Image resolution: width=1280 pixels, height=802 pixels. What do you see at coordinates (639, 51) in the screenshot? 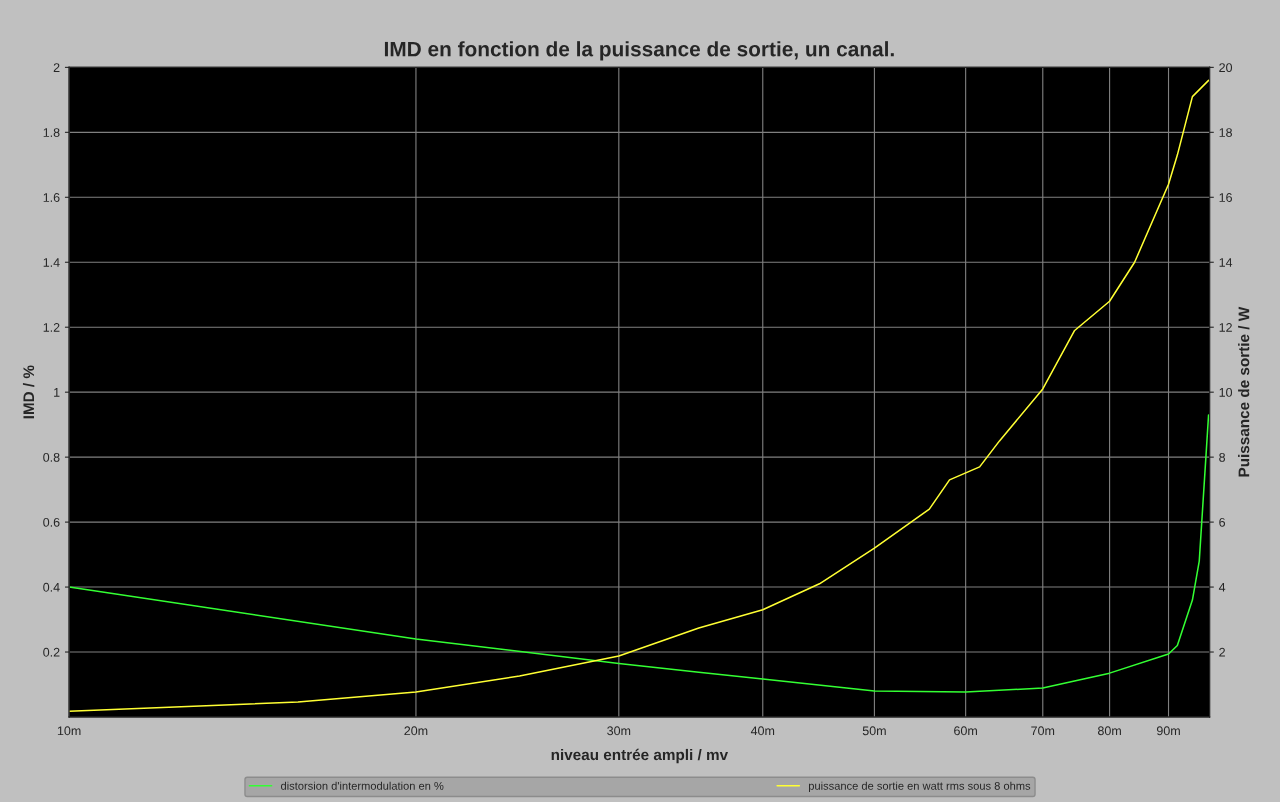
I see `chart-title: IMD en fonction de la puissance de sortie, un canal.` at bounding box center [639, 51].